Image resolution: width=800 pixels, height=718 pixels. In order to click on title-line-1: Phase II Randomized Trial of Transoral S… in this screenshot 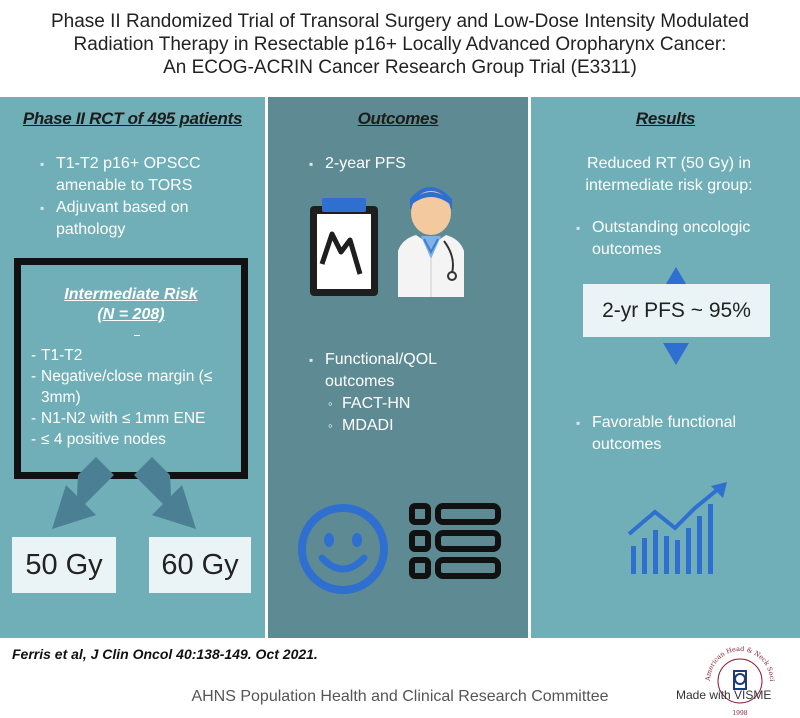, I will do `click(400, 21)`.